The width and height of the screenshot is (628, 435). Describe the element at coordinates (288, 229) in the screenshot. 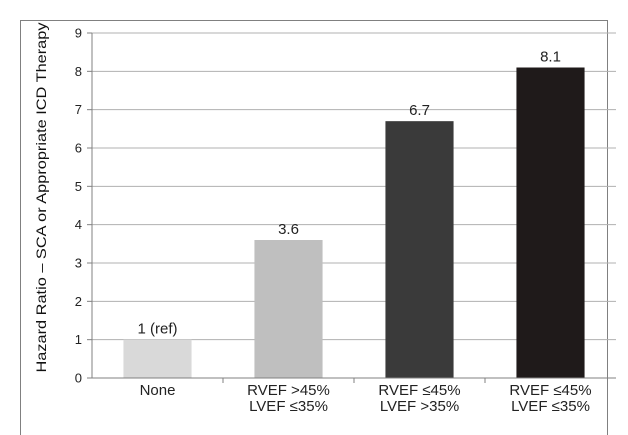

I see `data-label: 3.6` at that location.